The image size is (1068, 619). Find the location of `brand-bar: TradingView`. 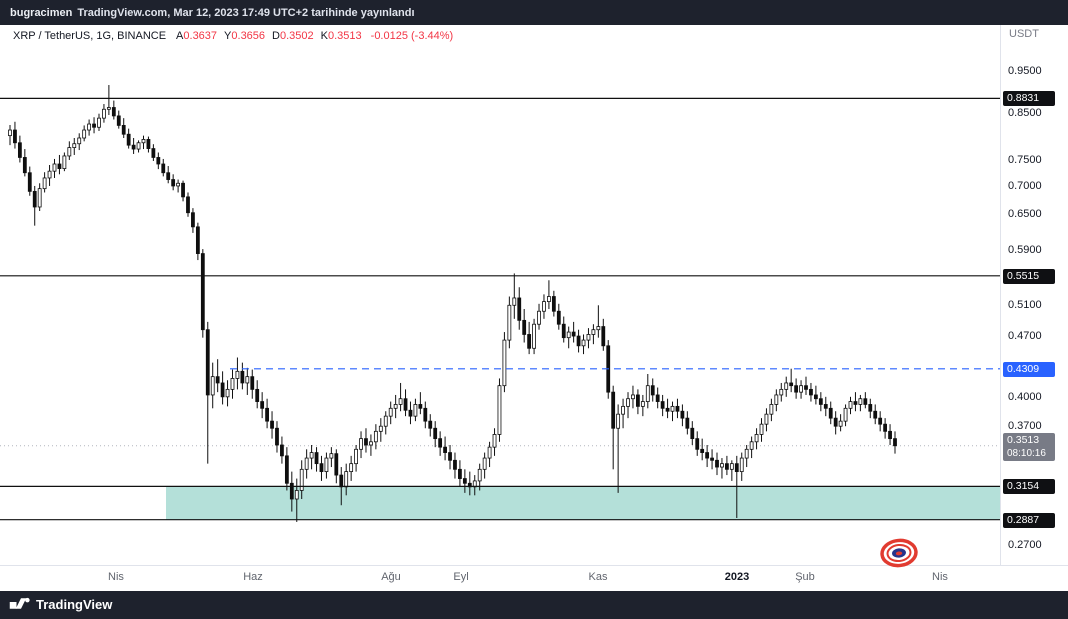

brand-bar: TradingView is located at coordinates (534, 604).